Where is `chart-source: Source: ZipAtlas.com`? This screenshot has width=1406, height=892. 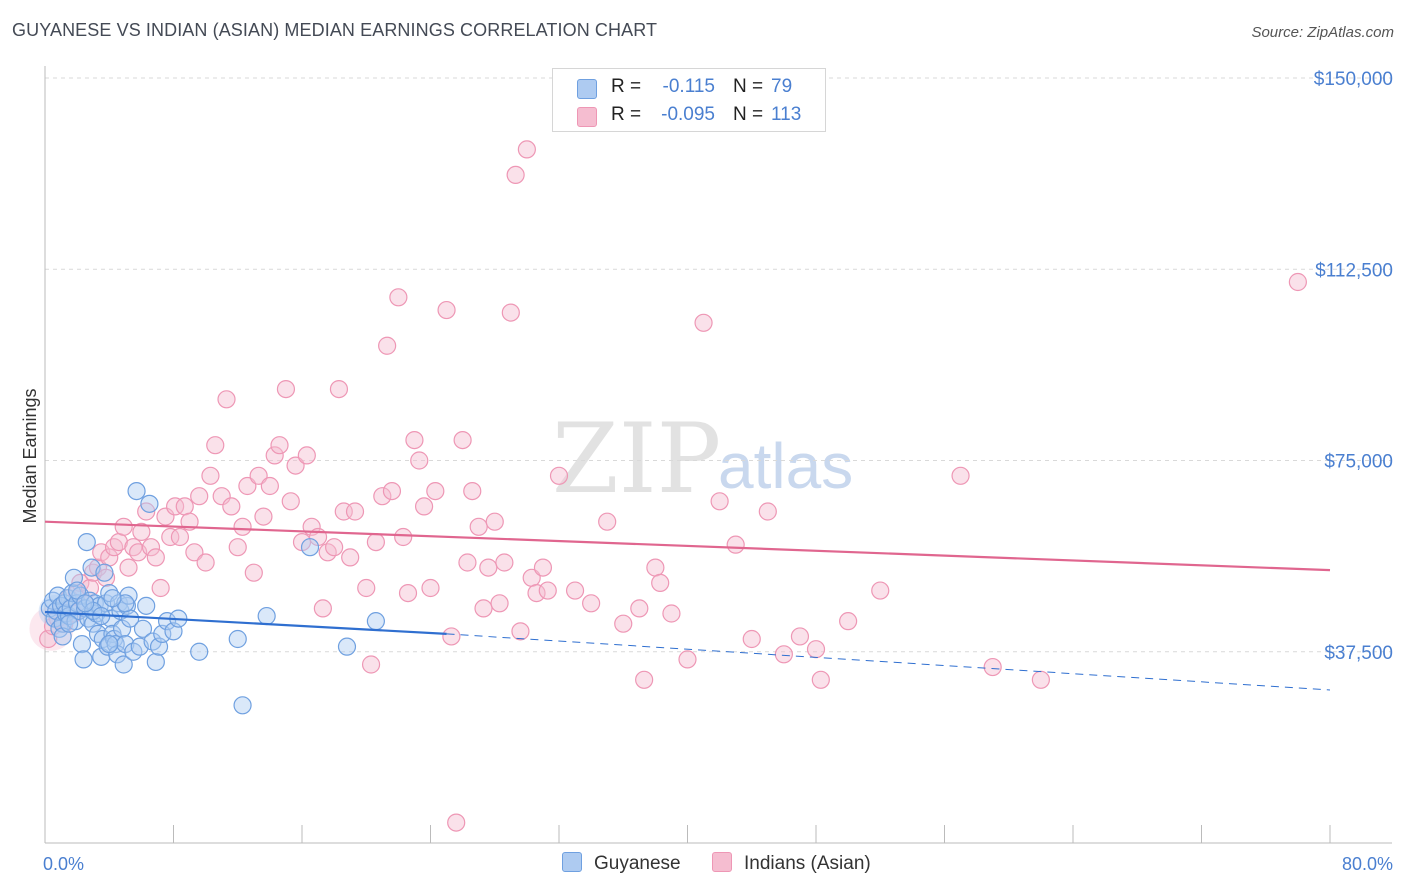 chart-source: Source: ZipAtlas.com is located at coordinates (1322, 32).